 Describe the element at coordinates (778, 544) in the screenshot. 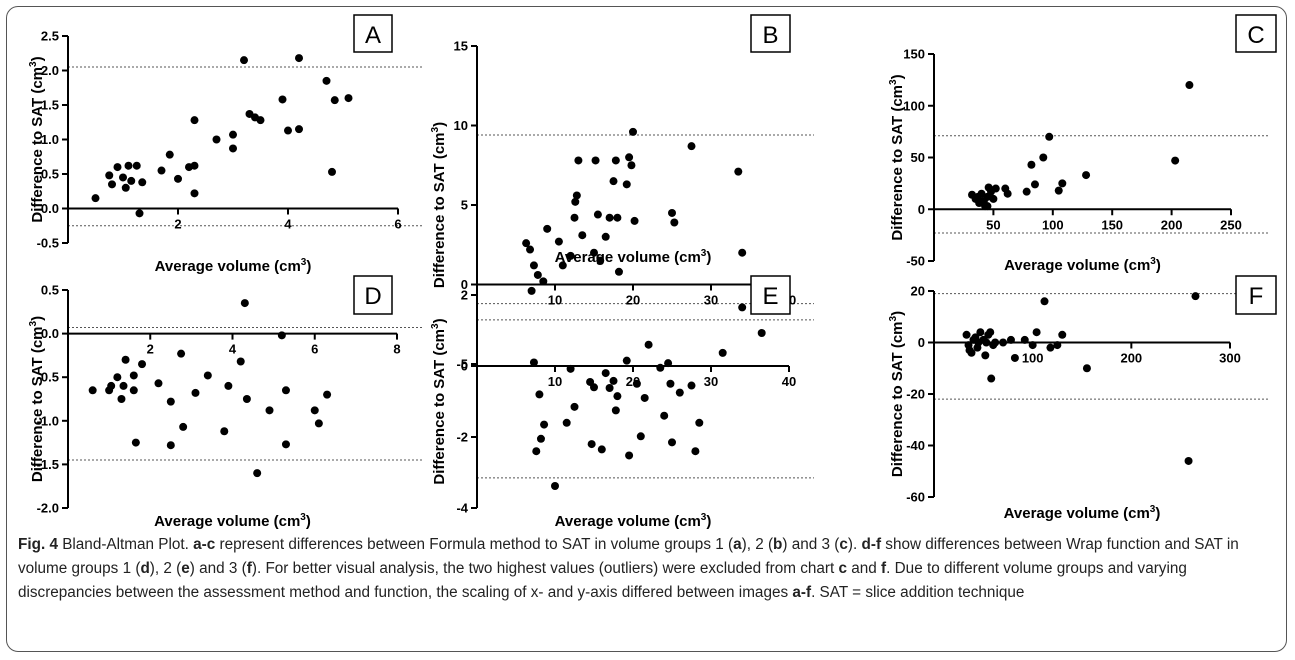

I see `caption-segment: b` at that location.